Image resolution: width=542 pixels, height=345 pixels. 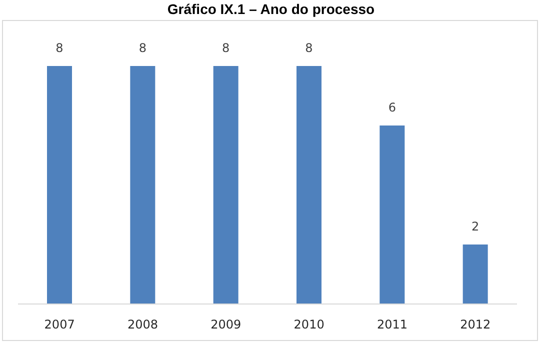 What do you see at coordinates (475, 325) in the screenshot?
I see `x-tick-label: 2012` at bounding box center [475, 325].